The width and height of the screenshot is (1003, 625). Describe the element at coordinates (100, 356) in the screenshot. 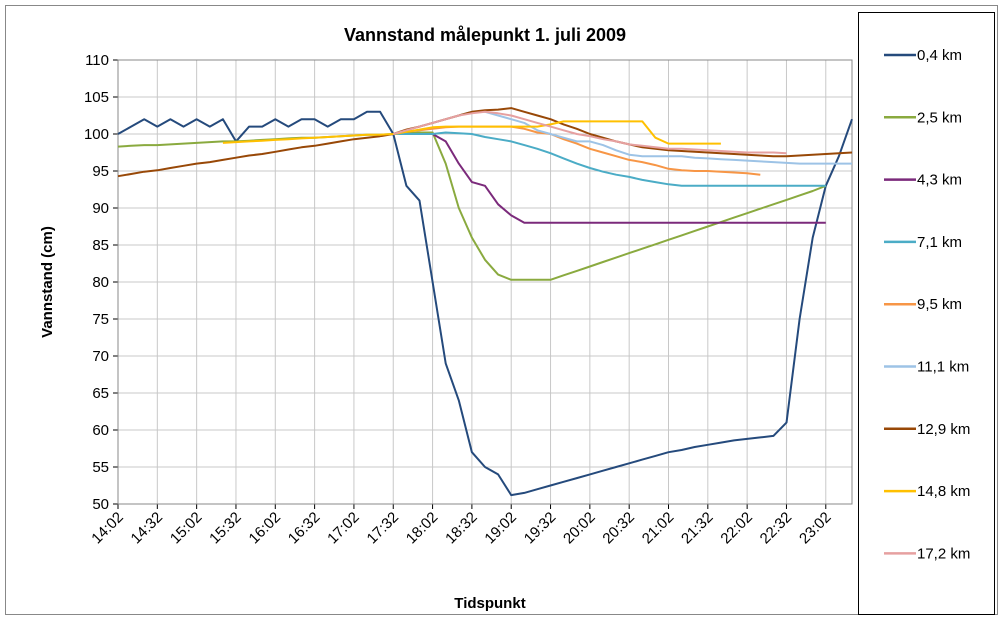

I see `y-tick-label: 70` at that location.